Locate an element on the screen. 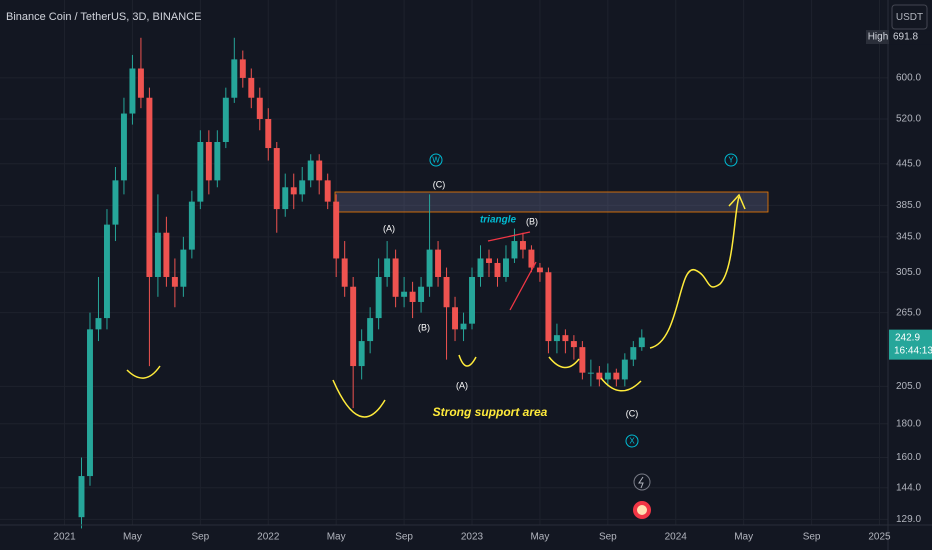 This screenshot has height=550, width=932. y-tick-label: 129.0 is located at coordinates (908, 519).